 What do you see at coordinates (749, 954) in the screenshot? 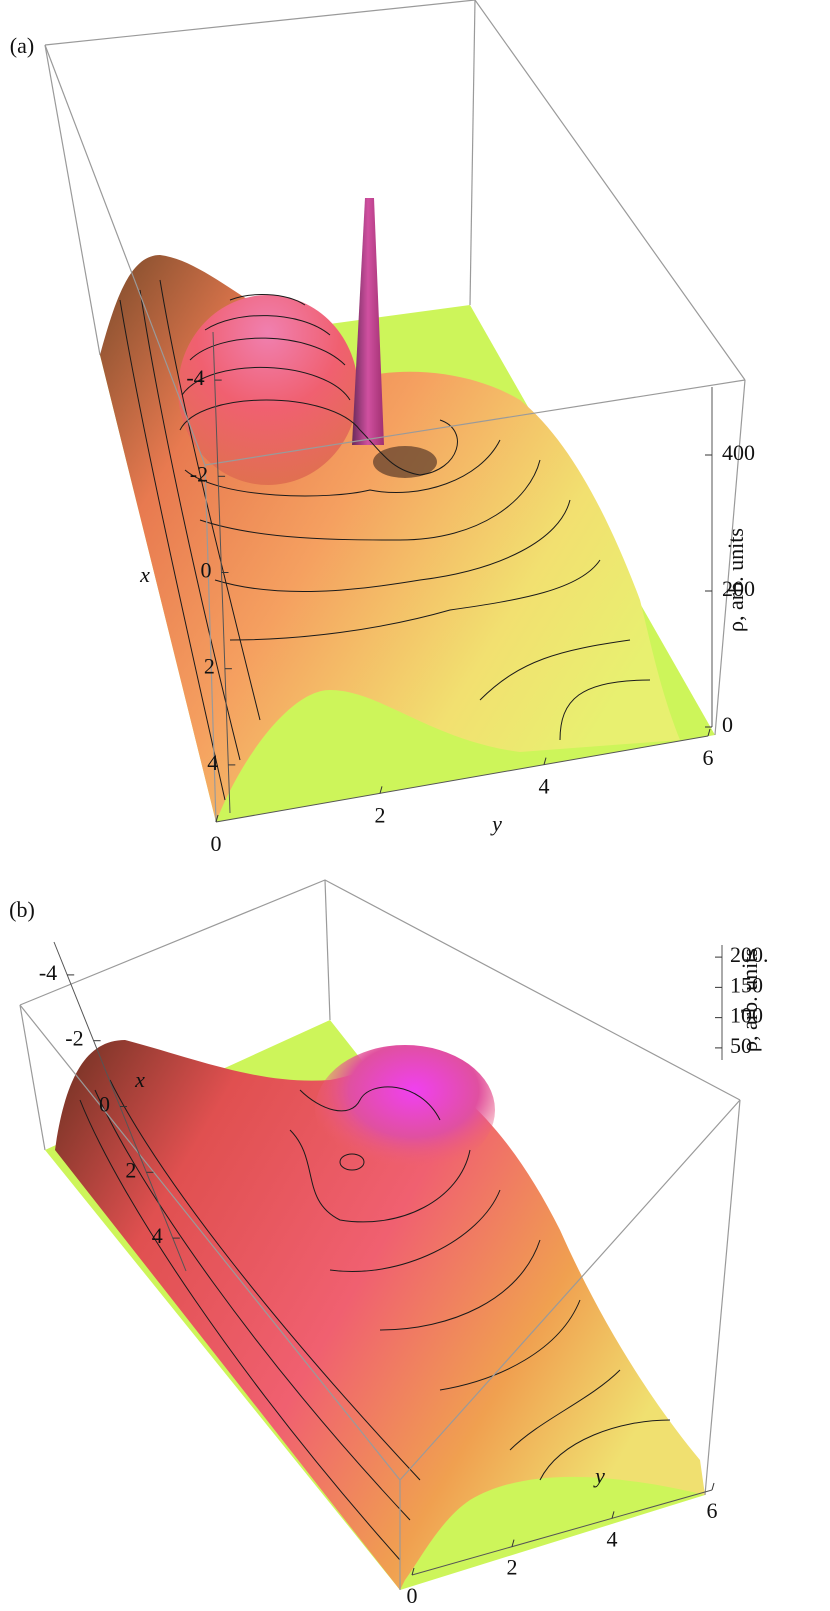
I see `z-tick-label: 200.` at bounding box center [749, 954].